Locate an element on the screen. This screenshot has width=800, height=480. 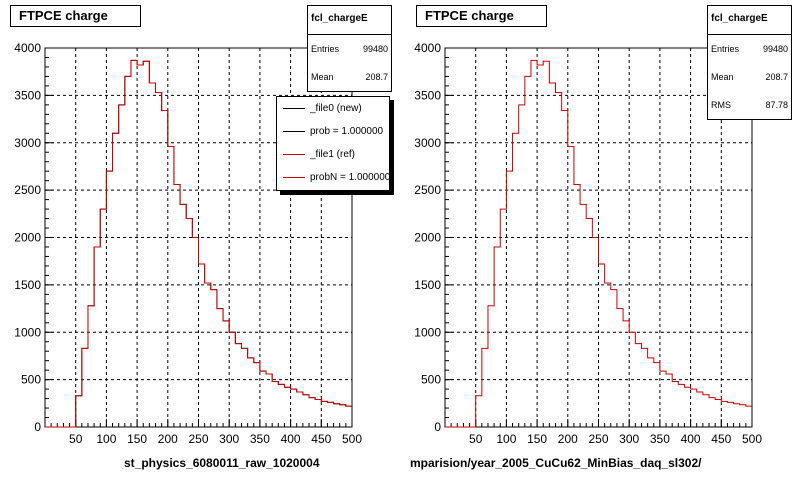
left-stats-row-mean: Mean 208.7 is located at coordinates (349, 77).